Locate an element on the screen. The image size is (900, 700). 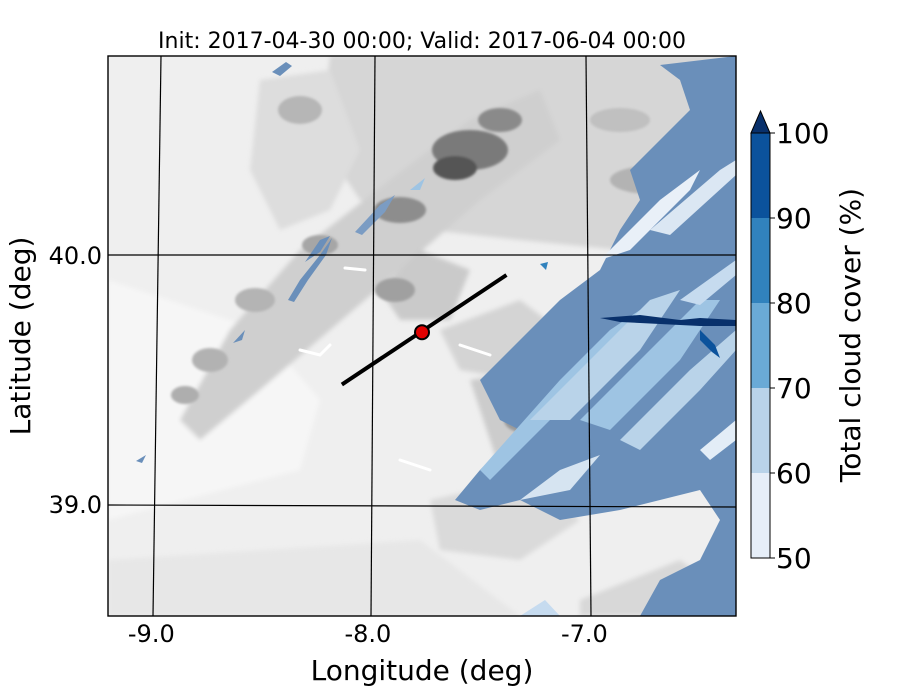
x-axis-label: Longitude (deg) is located at coordinates (422, 670).